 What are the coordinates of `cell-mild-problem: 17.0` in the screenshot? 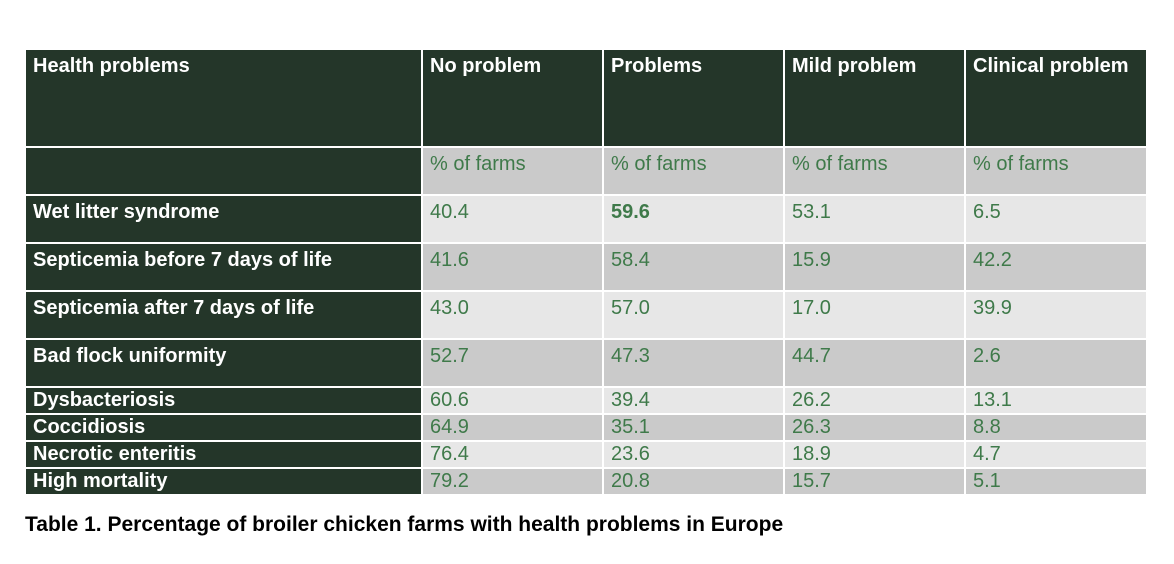 It's located at (874, 315).